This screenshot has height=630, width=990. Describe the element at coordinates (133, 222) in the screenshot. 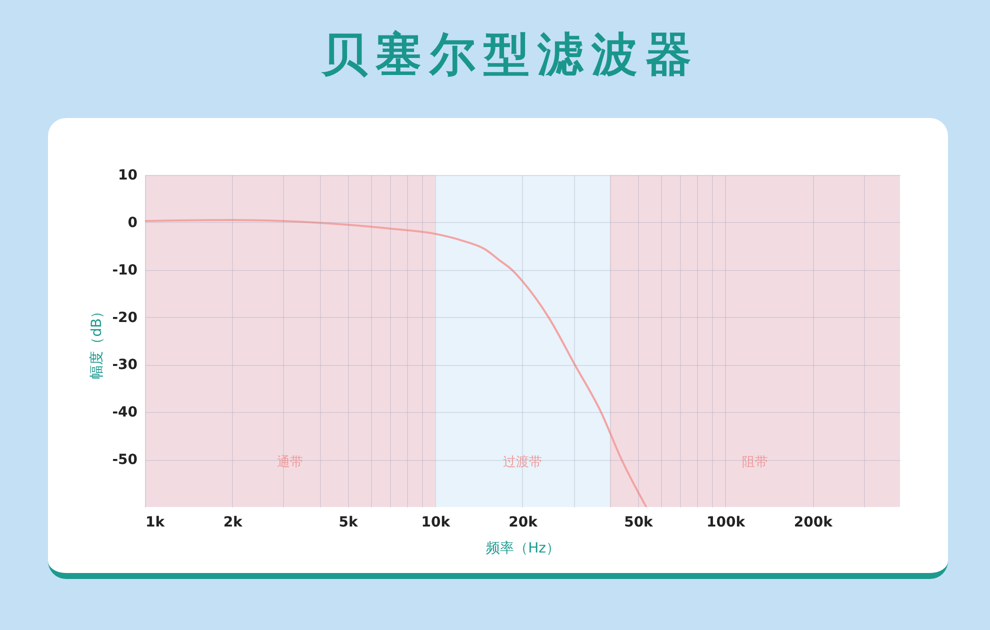

I see `y-tick-label: 0` at that location.